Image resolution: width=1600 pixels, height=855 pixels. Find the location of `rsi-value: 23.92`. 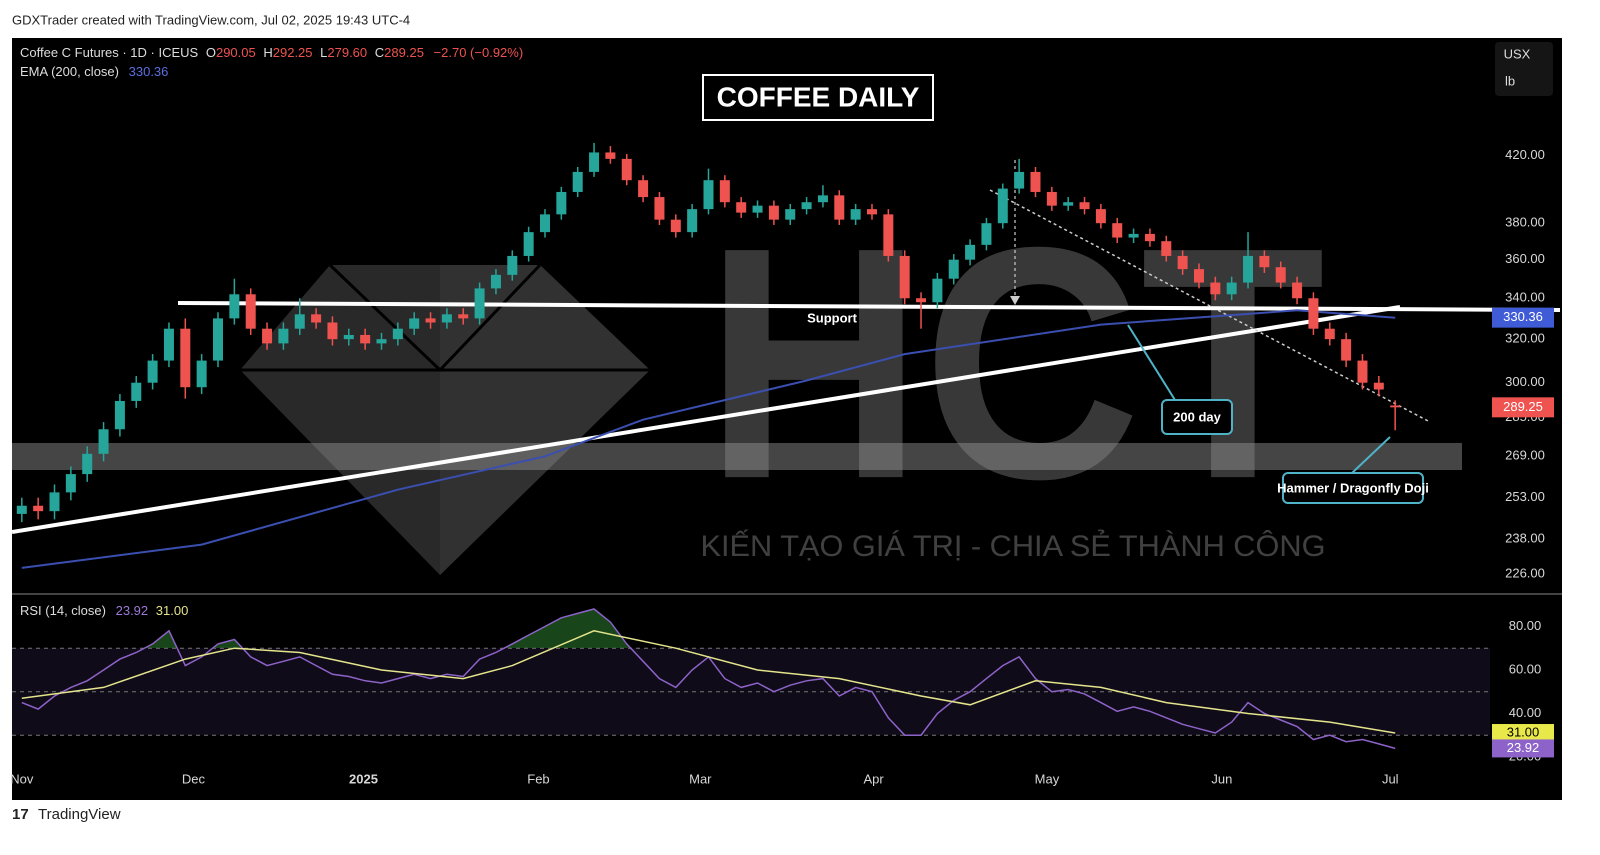

rsi-value: 23.92 is located at coordinates (132, 610).